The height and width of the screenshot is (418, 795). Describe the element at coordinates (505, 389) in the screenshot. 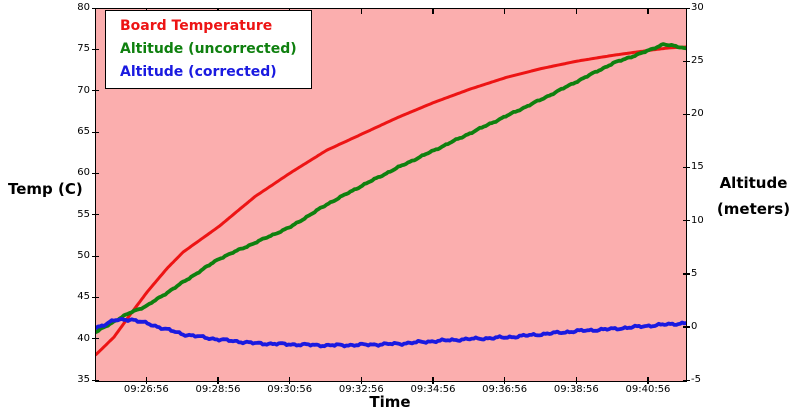

I see `x-tick-label: 09:36:56` at that location.